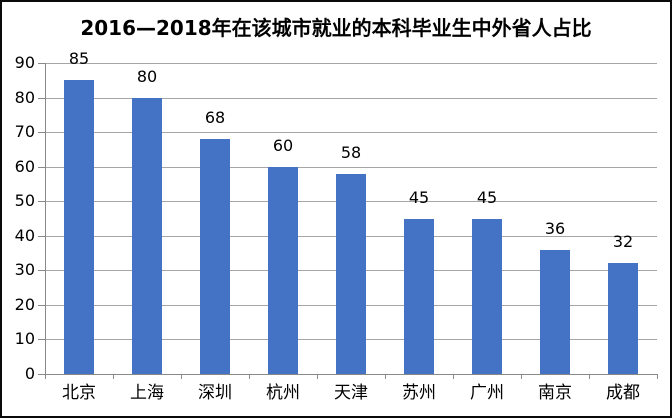 The width and height of the screenshot is (672, 418). What do you see at coordinates (555, 312) in the screenshot?
I see `bar-南京` at bounding box center [555, 312].